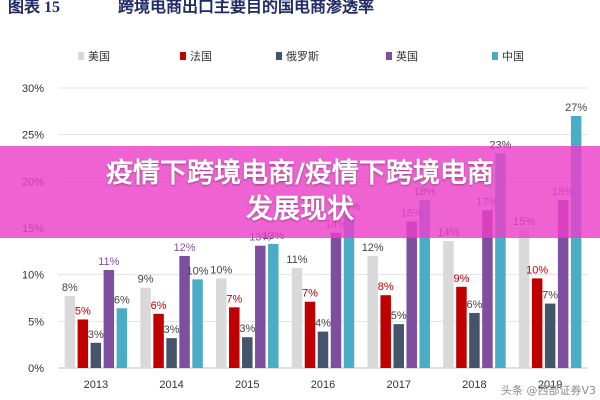 The height and width of the screenshot is (400, 600). Describe the element at coordinates (550, 385) in the screenshot. I see `x-tick-label: 2019` at that location.